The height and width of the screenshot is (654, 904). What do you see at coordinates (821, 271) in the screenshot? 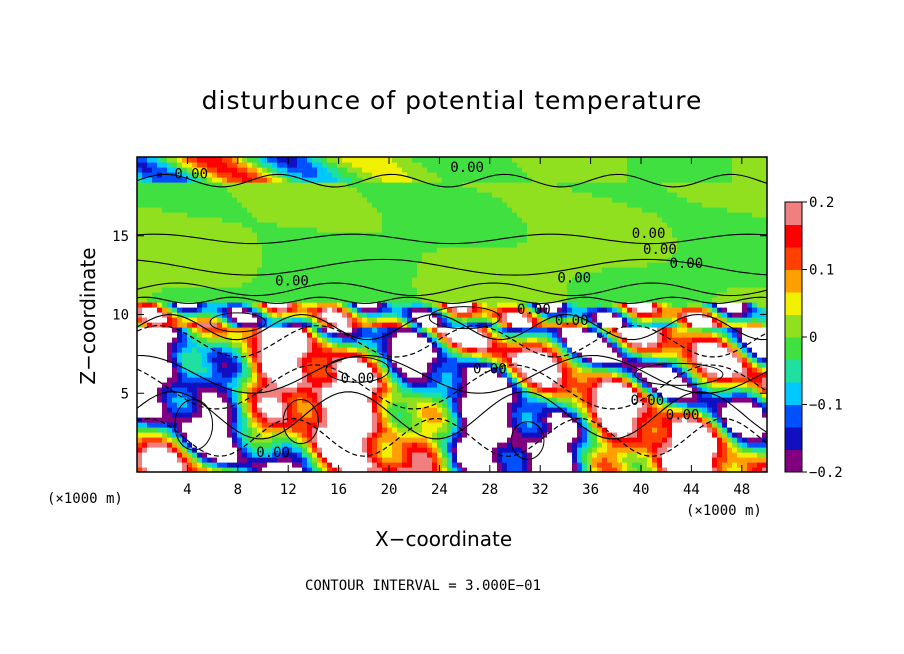
I see `colorbar-tick-label: 0.1` at bounding box center [821, 271].